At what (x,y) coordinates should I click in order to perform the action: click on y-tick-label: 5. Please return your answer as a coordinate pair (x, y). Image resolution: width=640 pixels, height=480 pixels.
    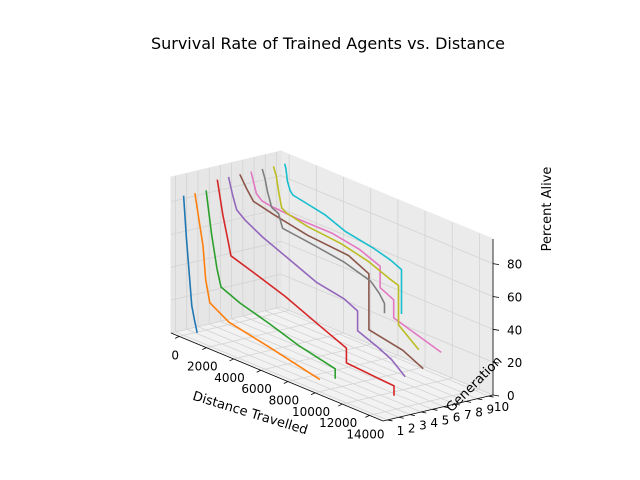
    Looking at the image, I should click on (446, 420).